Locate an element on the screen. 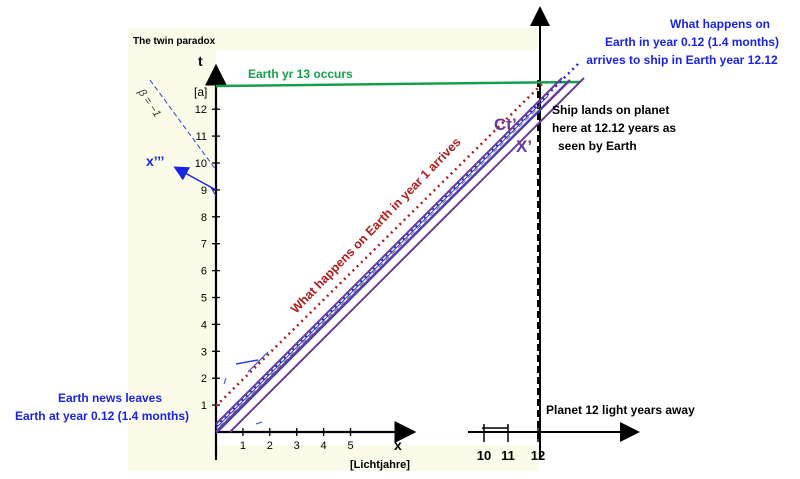 This screenshot has width=800, height=479. x-axis-ticks: 1 2 3 4 5 is located at coordinates (297, 440).